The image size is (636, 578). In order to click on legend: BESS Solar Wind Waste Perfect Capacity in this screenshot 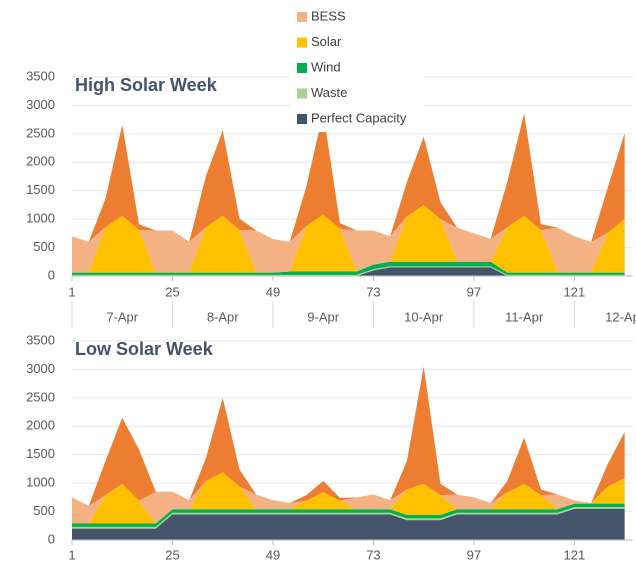, I will do `click(357, 68)`.